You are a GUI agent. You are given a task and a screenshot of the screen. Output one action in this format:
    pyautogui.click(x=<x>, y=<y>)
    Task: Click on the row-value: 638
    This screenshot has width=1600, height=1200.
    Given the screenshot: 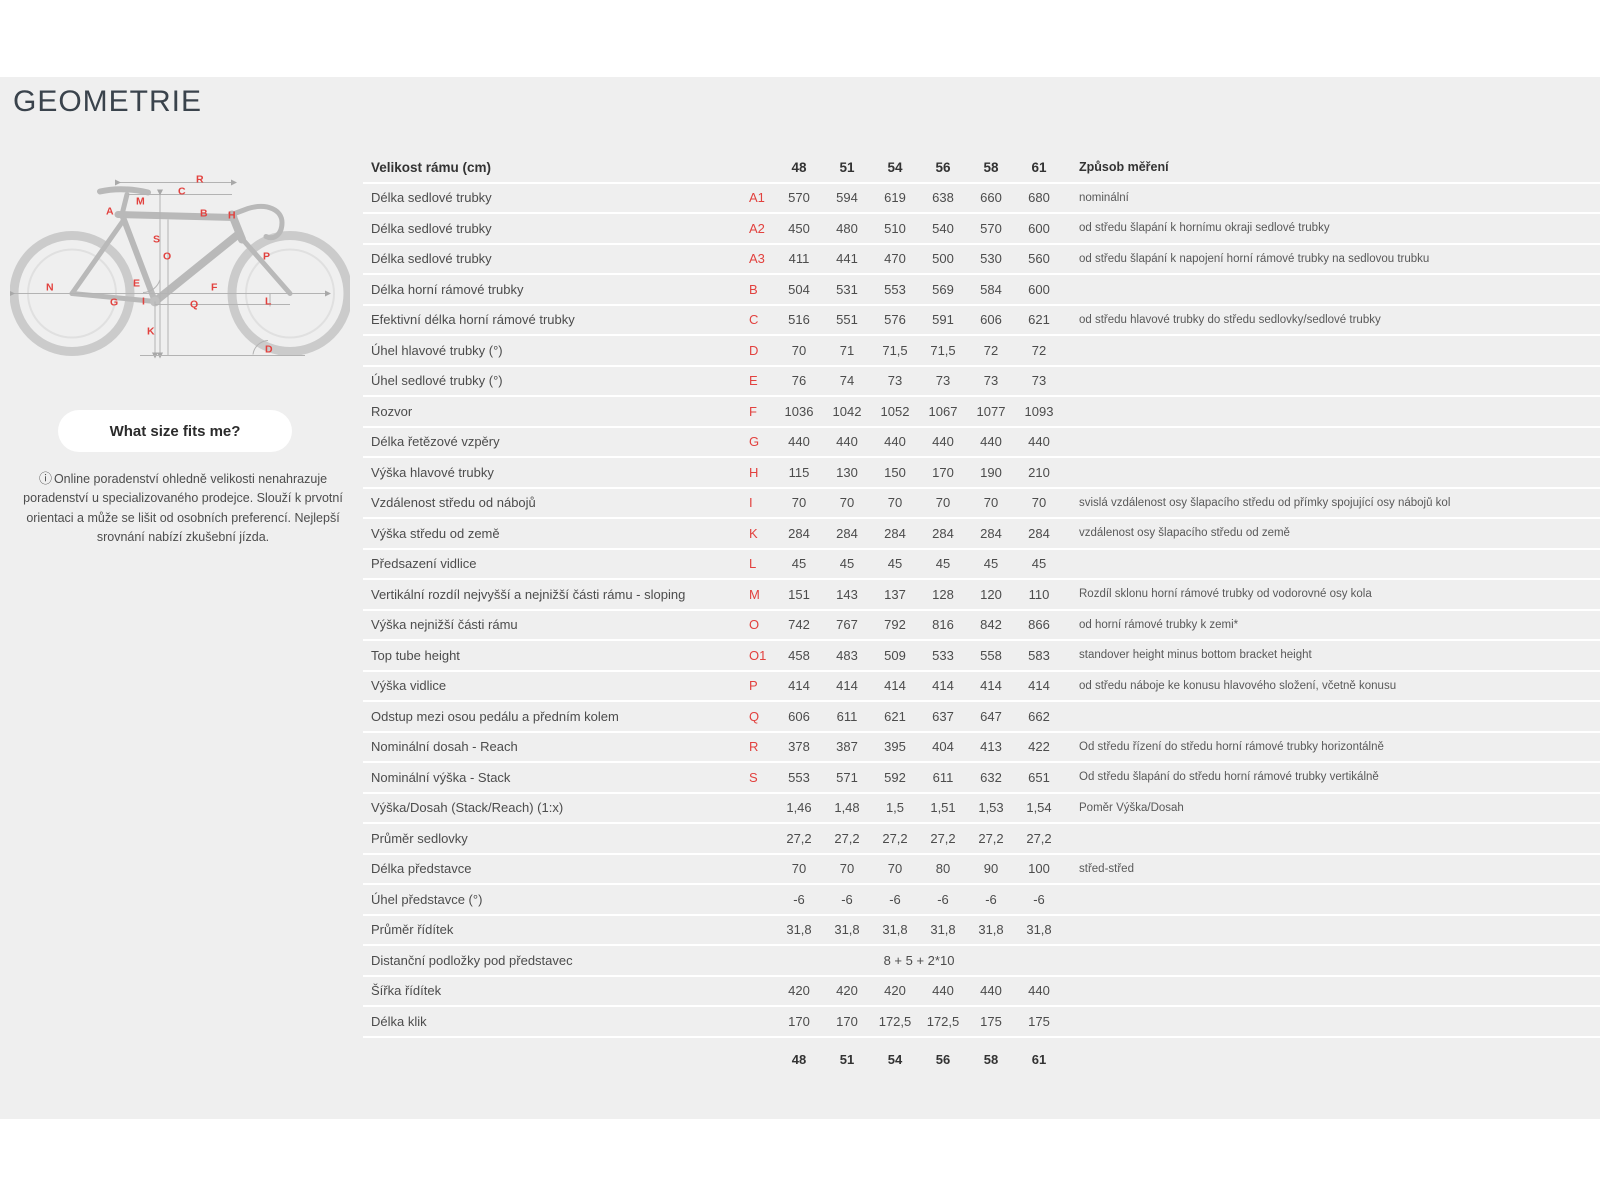 What is the action you would take?
    pyautogui.click(x=943, y=198)
    